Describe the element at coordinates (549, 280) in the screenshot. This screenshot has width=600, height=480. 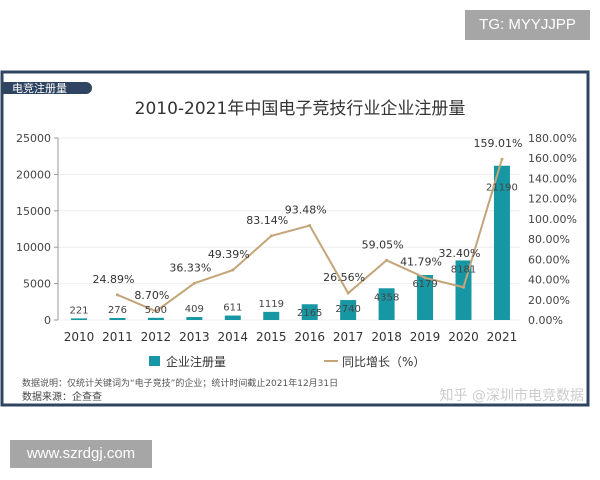
I see `y-right-tick-label: 40.00%` at that location.